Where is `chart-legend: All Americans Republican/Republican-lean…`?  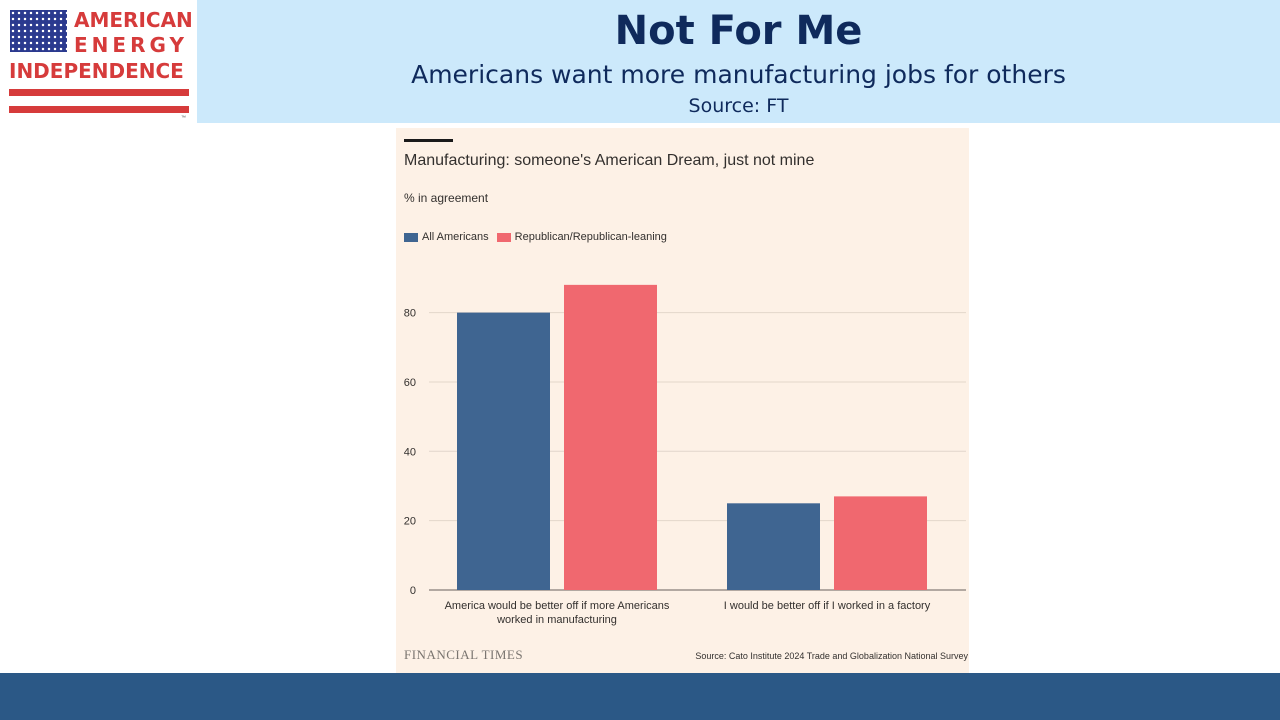
chart-legend: All Americans Republican/Republican-lean… is located at coordinates (535, 237).